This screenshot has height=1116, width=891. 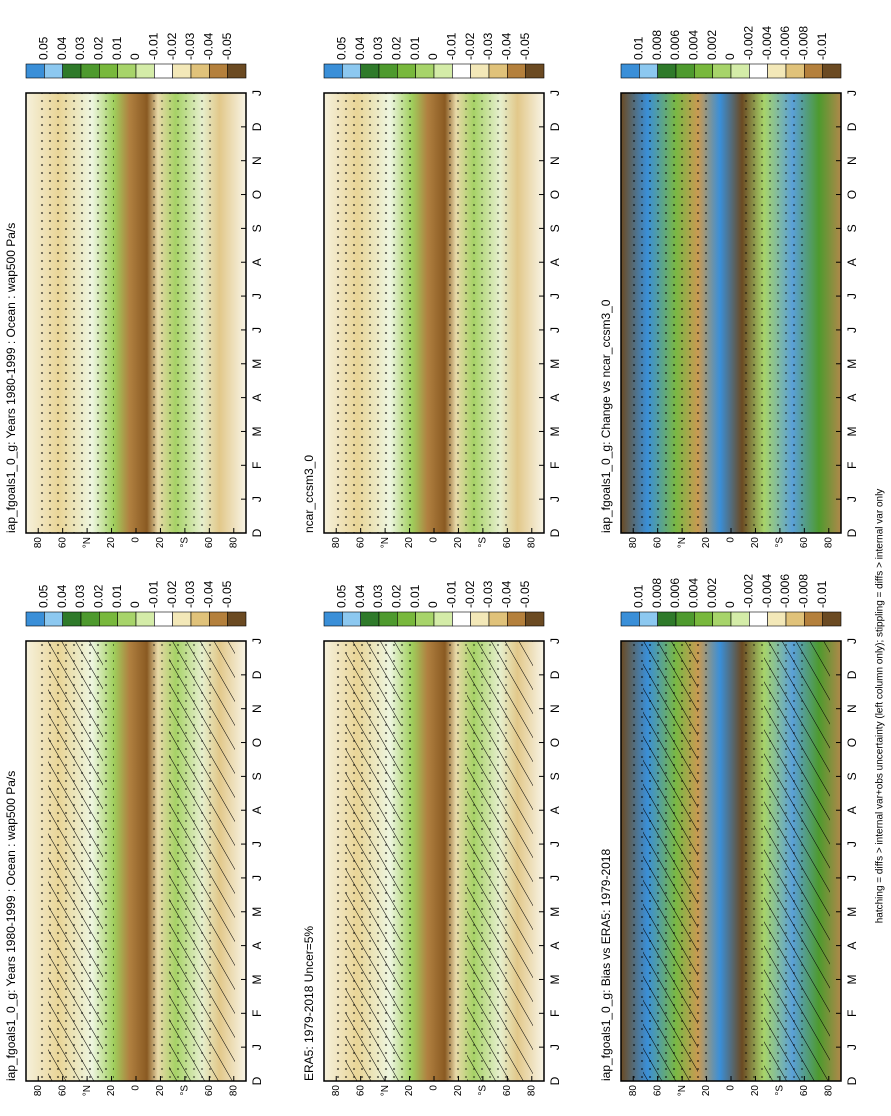 What do you see at coordinates (785, 591) in the screenshot?
I see `colorbar-label: -0.006` at bounding box center [785, 591].